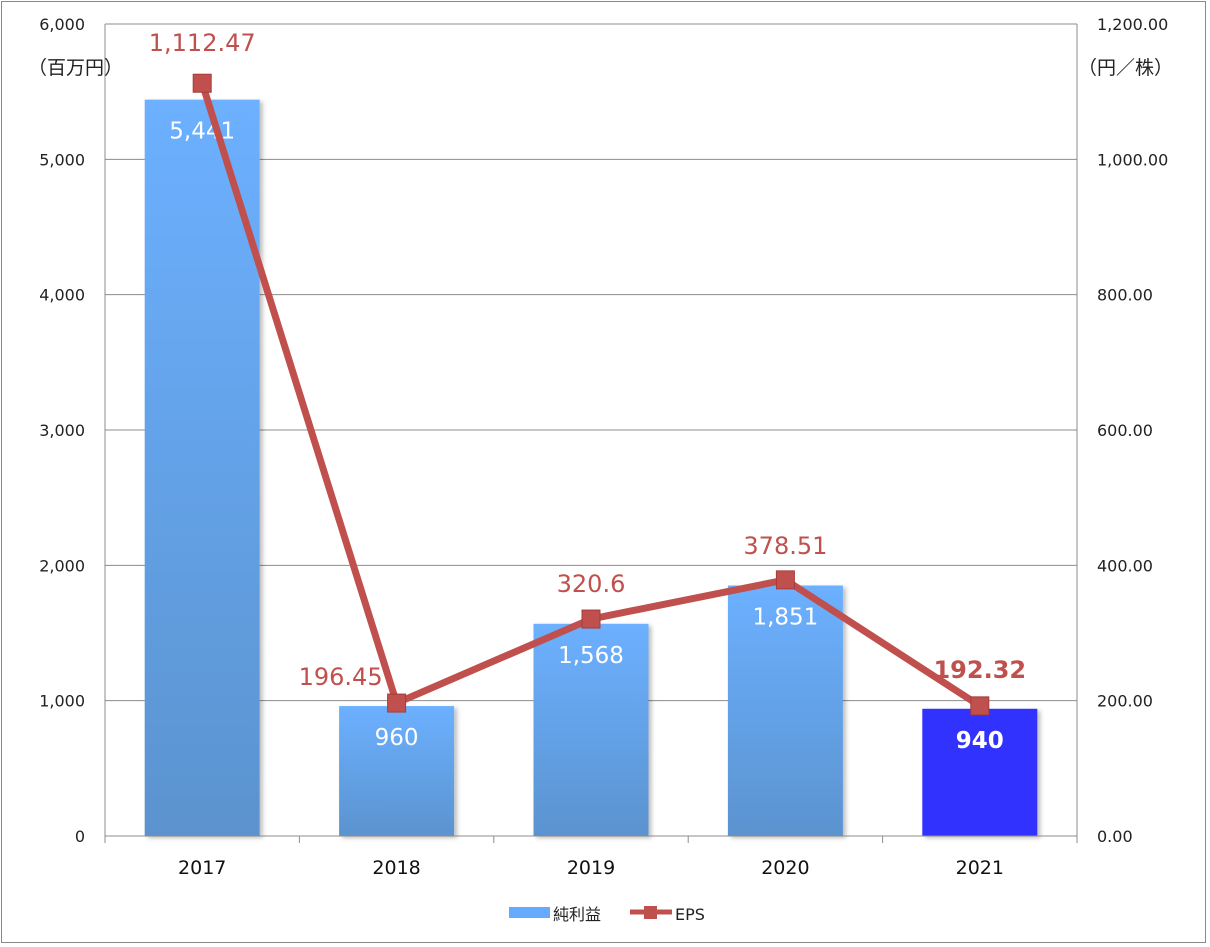 This screenshot has width=1210, height=947. What do you see at coordinates (591, 868) in the screenshot?
I see `x-category-label: 2019` at bounding box center [591, 868].